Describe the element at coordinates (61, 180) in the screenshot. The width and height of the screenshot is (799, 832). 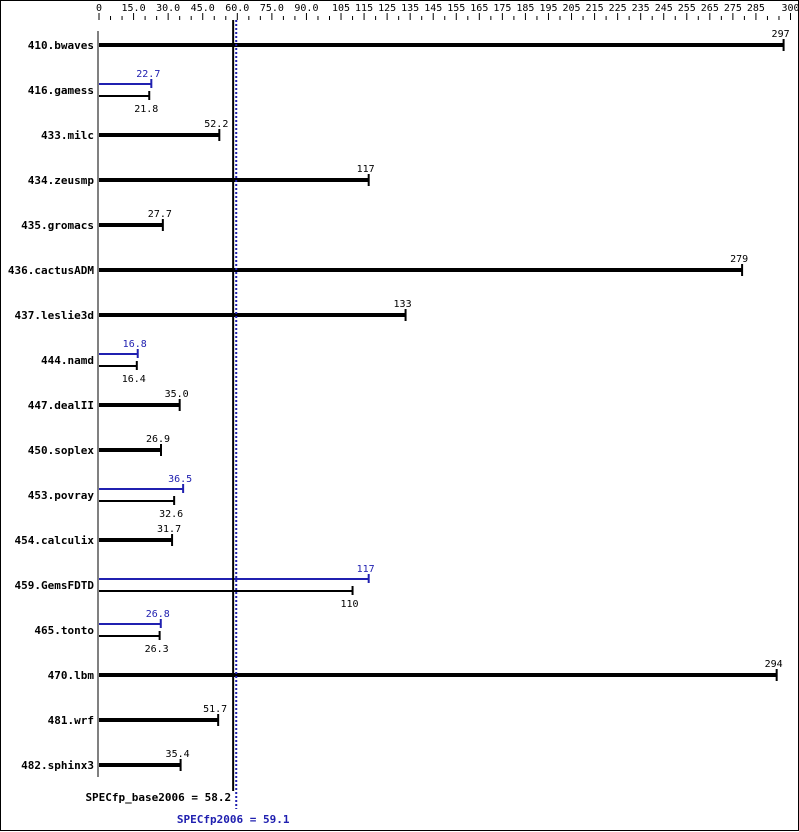
I see `category-label: 434.zeusmp` at that location.